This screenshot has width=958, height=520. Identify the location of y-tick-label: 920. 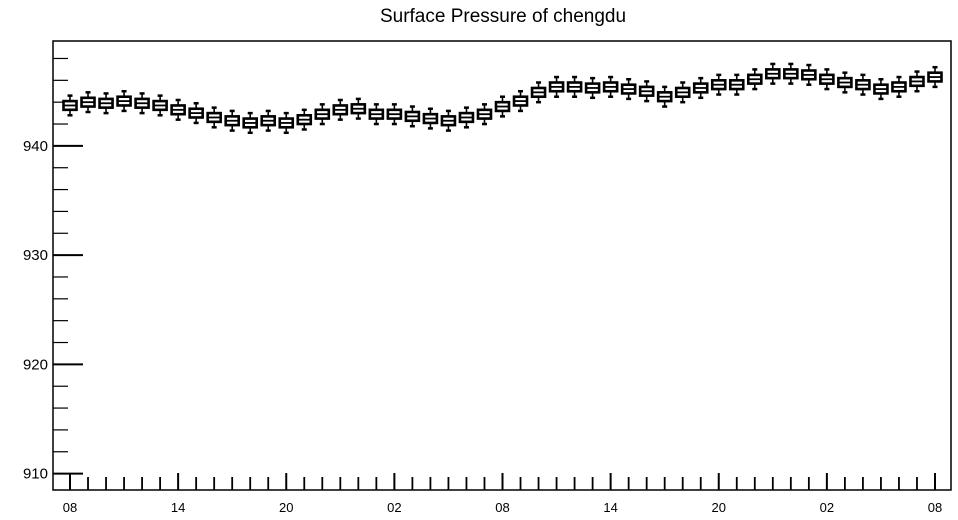
(35, 364).